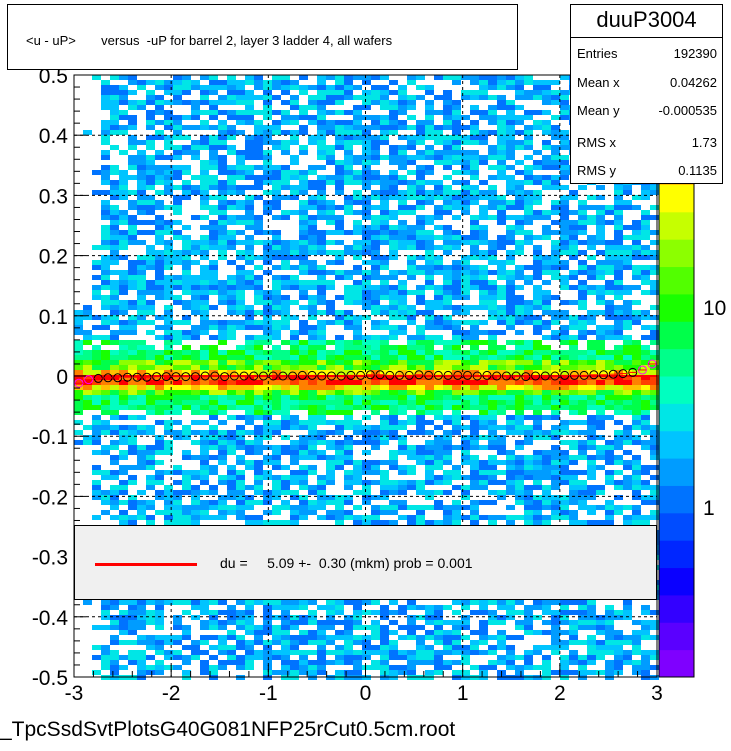 The image size is (731, 751). What do you see at coordinates (646, 37) in the screenshot?
I see `stats-separator` at bounding box center [646, 37].